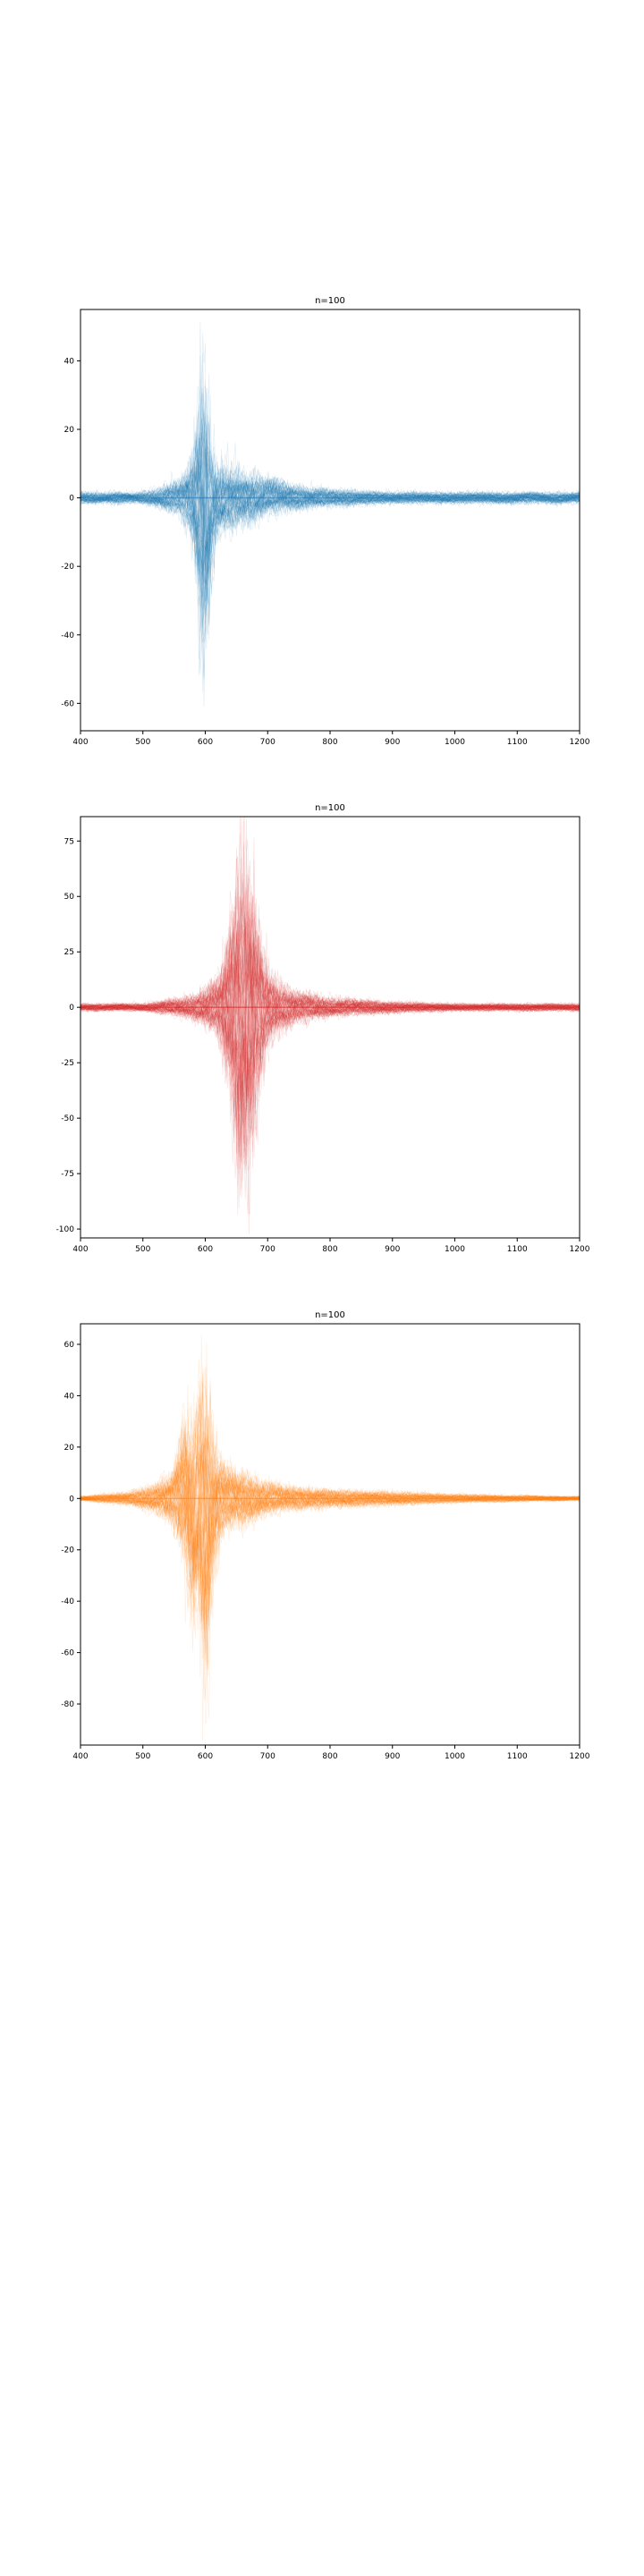 The image size is (644, 2576). I want to click on y-tick-label: -40, so click(67, 635).